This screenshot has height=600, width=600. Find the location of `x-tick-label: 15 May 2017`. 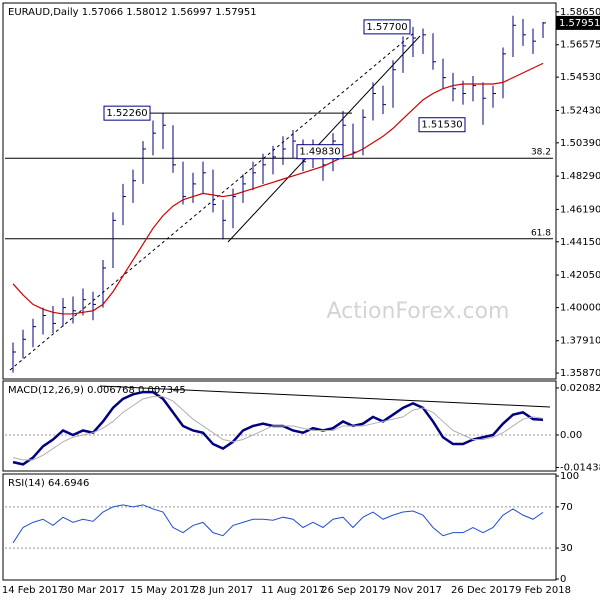

x-tick-label: 15 May 2017 is located at coordinates (162, 590).